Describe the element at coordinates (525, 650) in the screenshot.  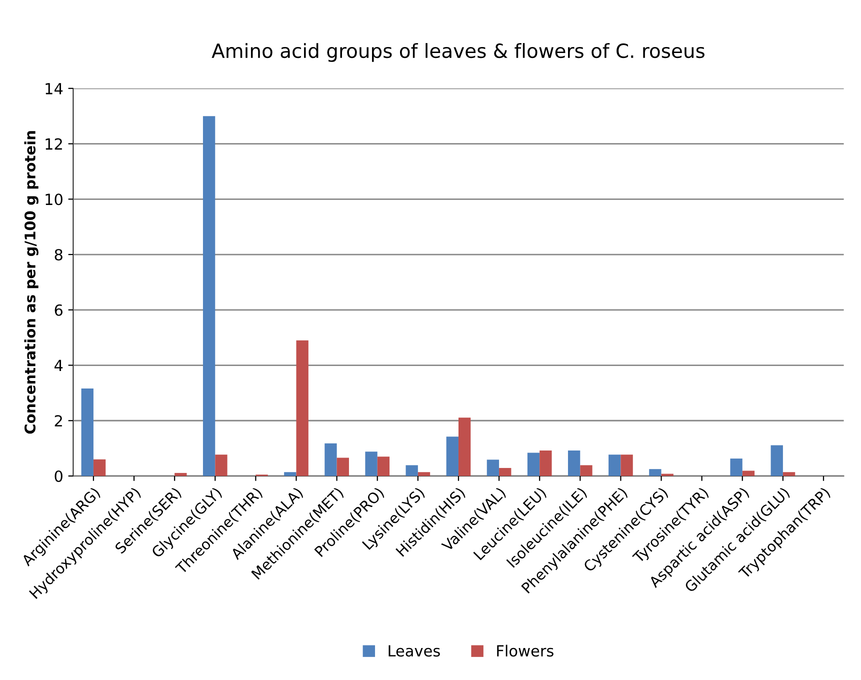
I see `legend-label: Flowers` at that location.